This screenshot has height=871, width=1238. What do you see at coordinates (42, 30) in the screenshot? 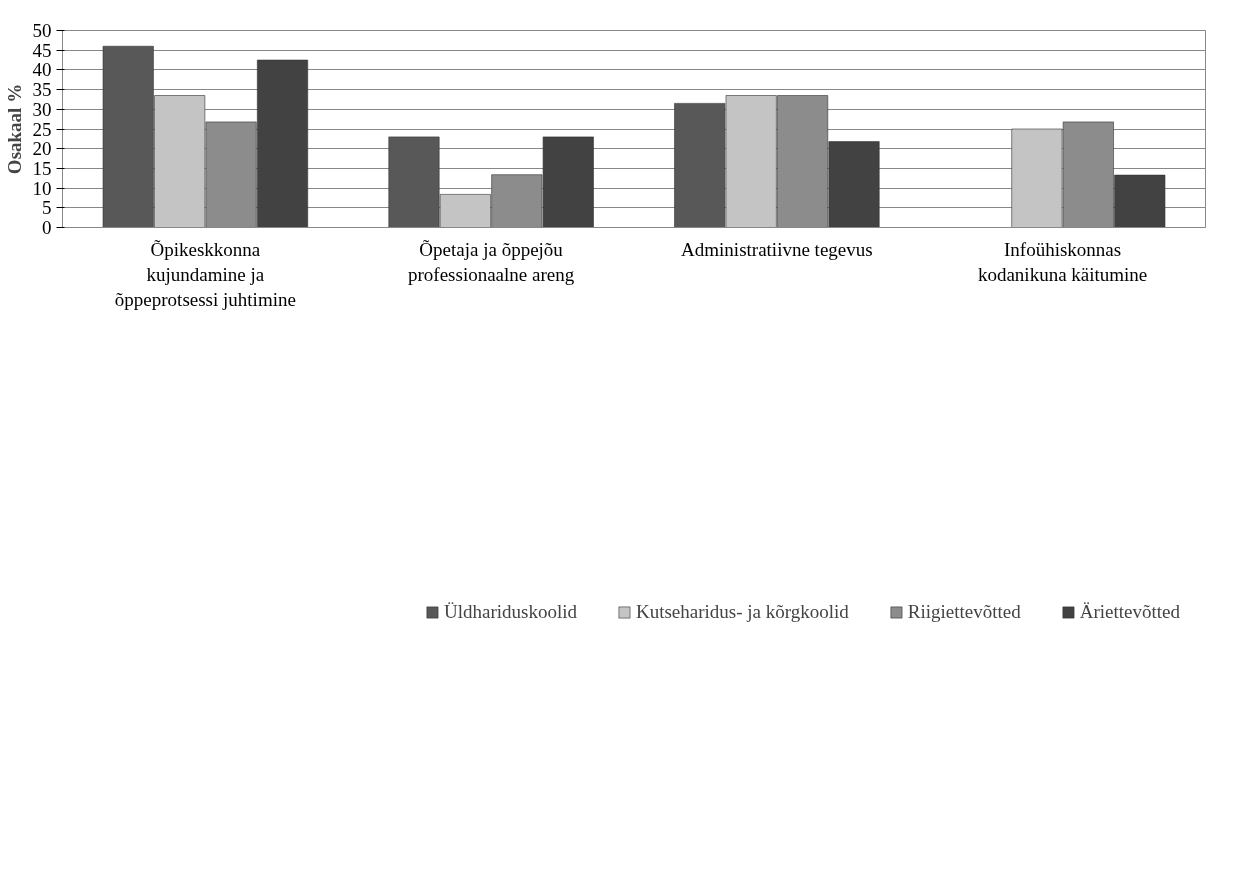
I see `y-tick-label: 50` at bounding box center [42, 30].